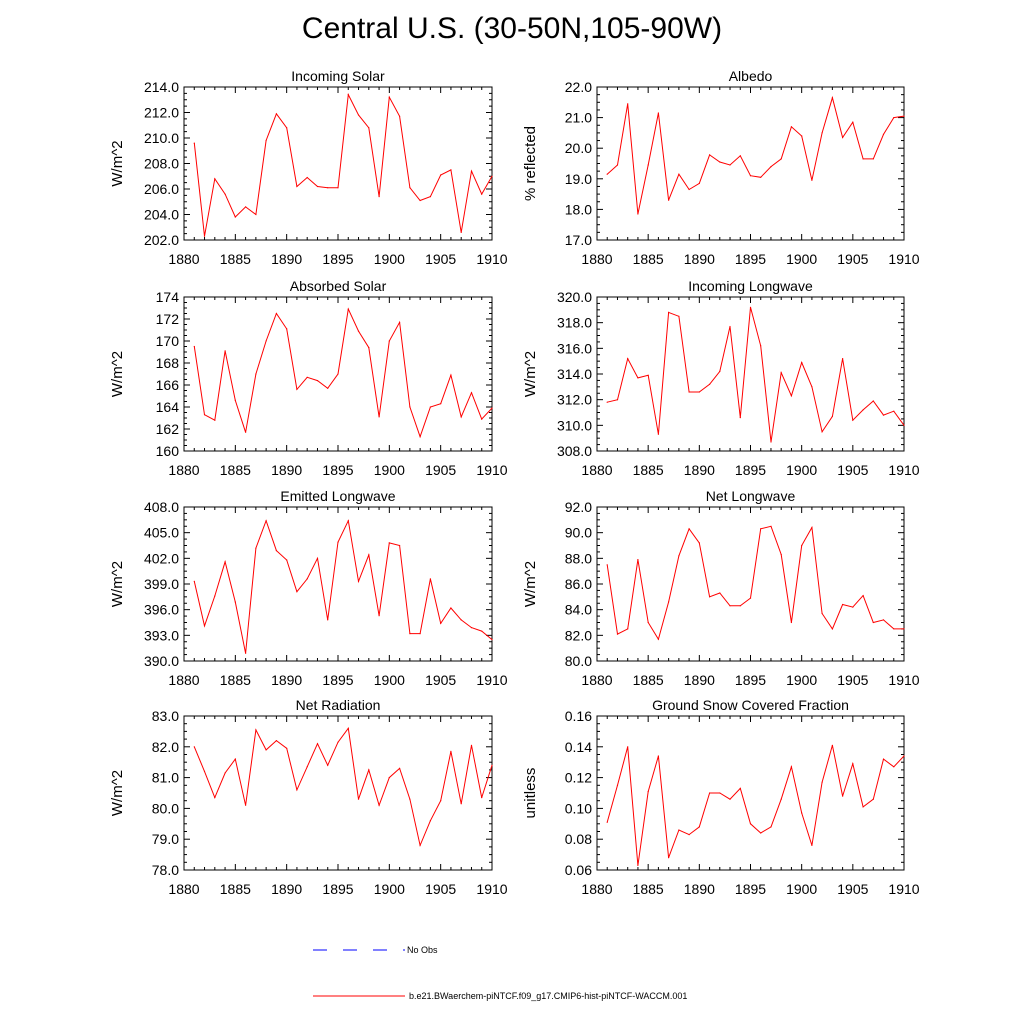  Describe the element at coordinates (343, 787) in the screenshot. I see `series-line` at that location.